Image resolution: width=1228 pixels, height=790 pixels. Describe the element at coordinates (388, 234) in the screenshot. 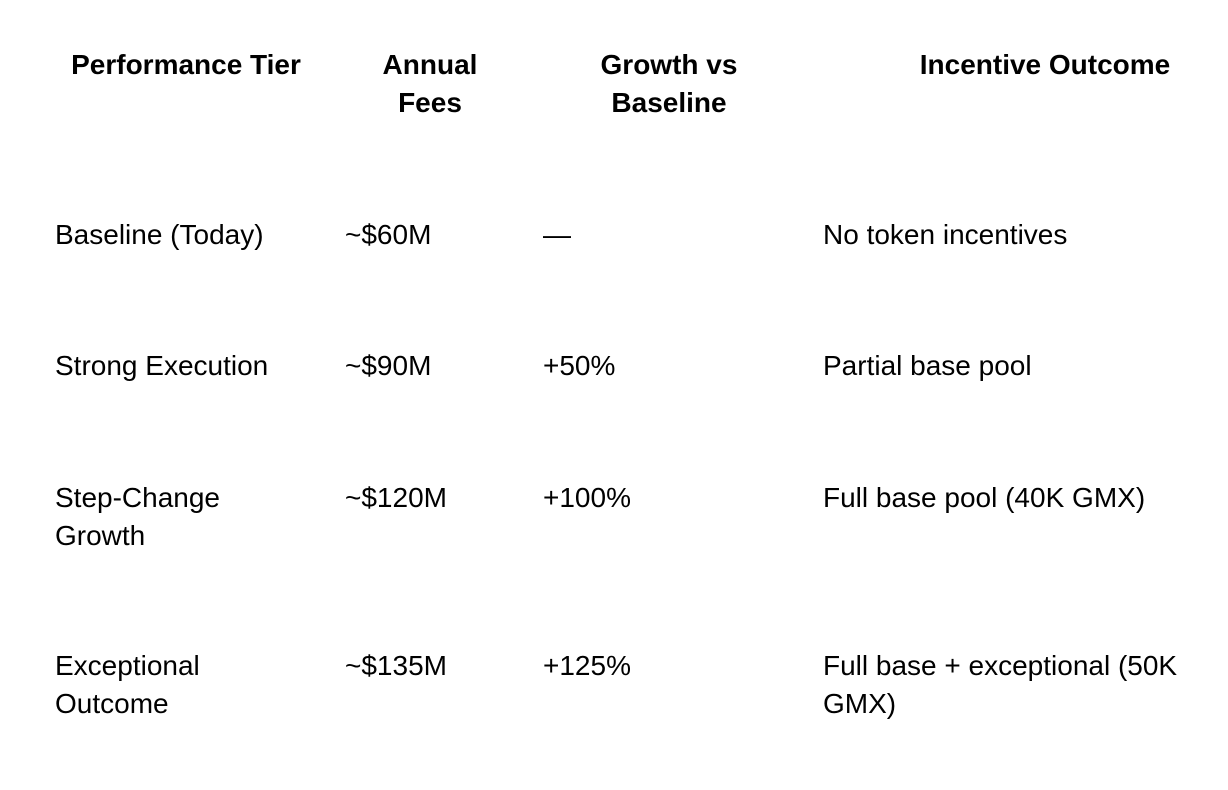

I see `cell-annual-fees: ~$60M` at that location.